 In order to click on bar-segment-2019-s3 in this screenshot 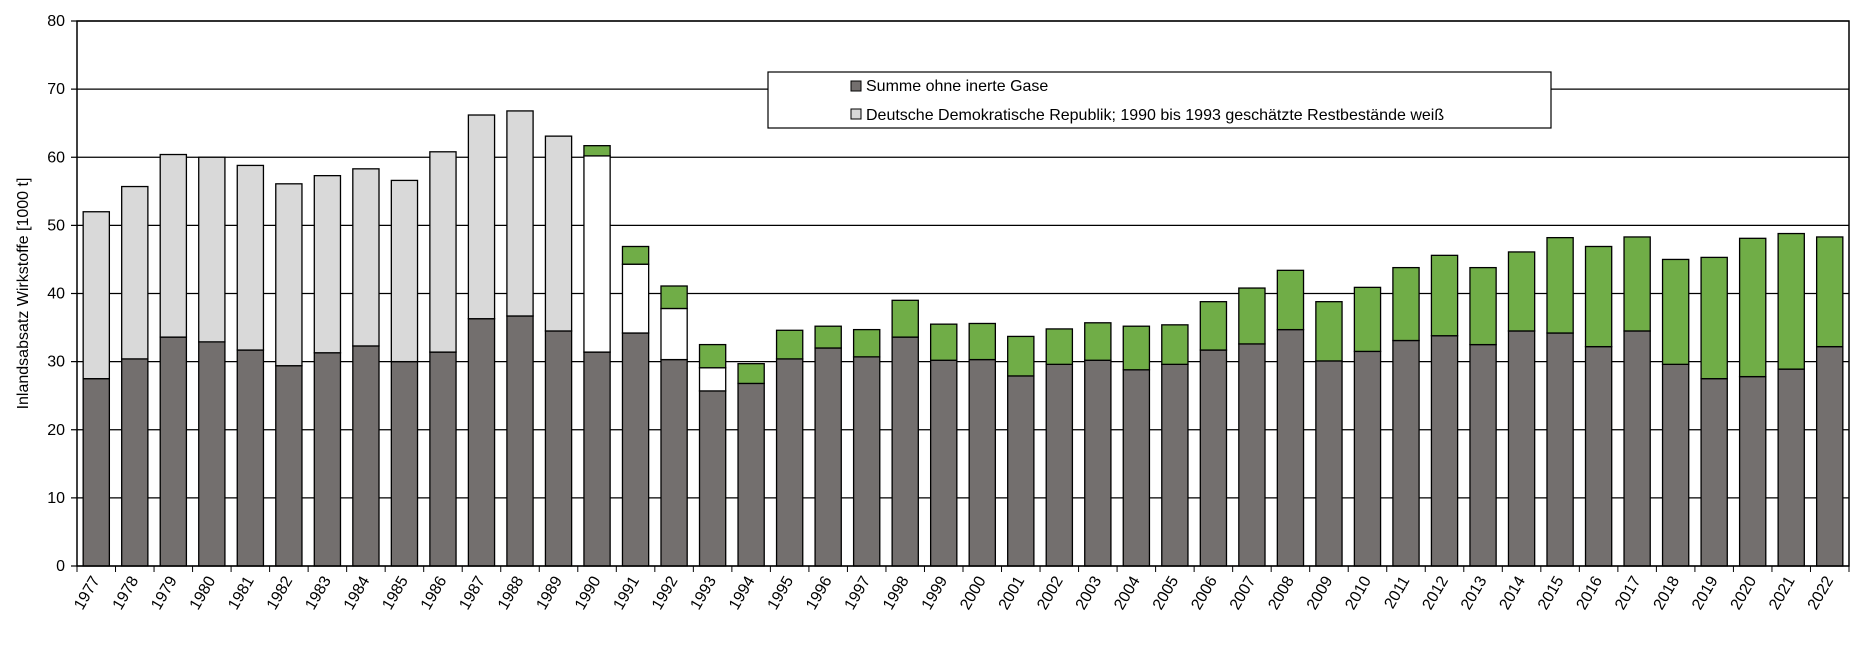, I will do `click(1714, 318)`.